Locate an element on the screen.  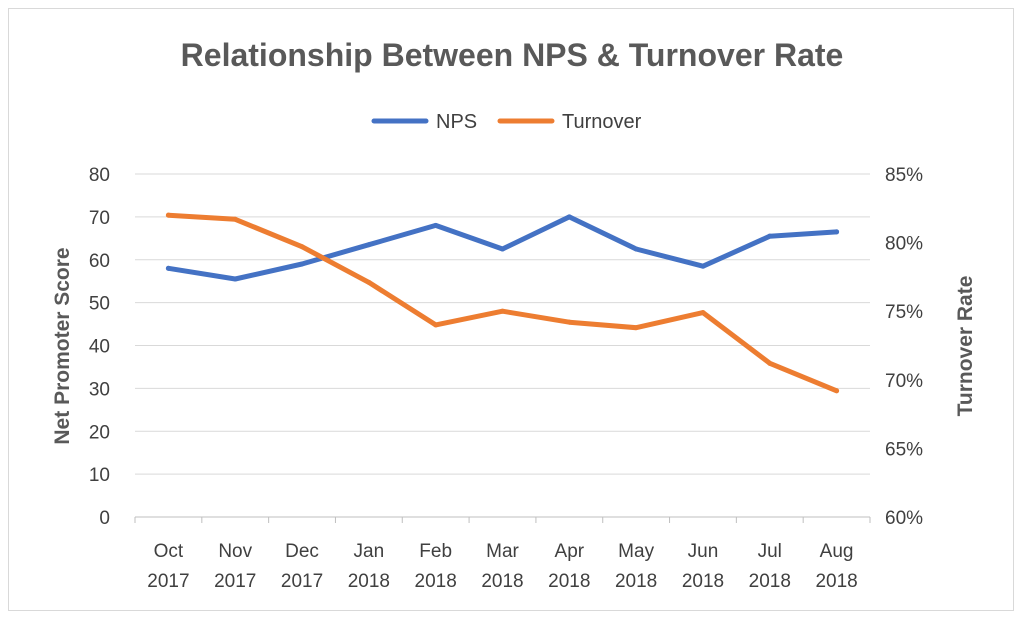
x-tick-label: Feb is located at coordinates (435, 551).